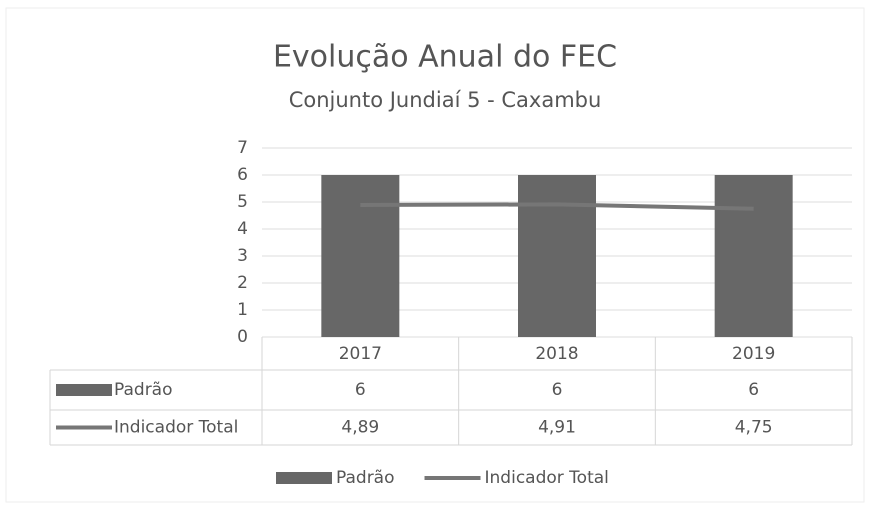 This screenshot has height=508, width=869. What do you see at coordinates (557, 206) in the screenshot?
I see `line` at bounding box center [557, 206].